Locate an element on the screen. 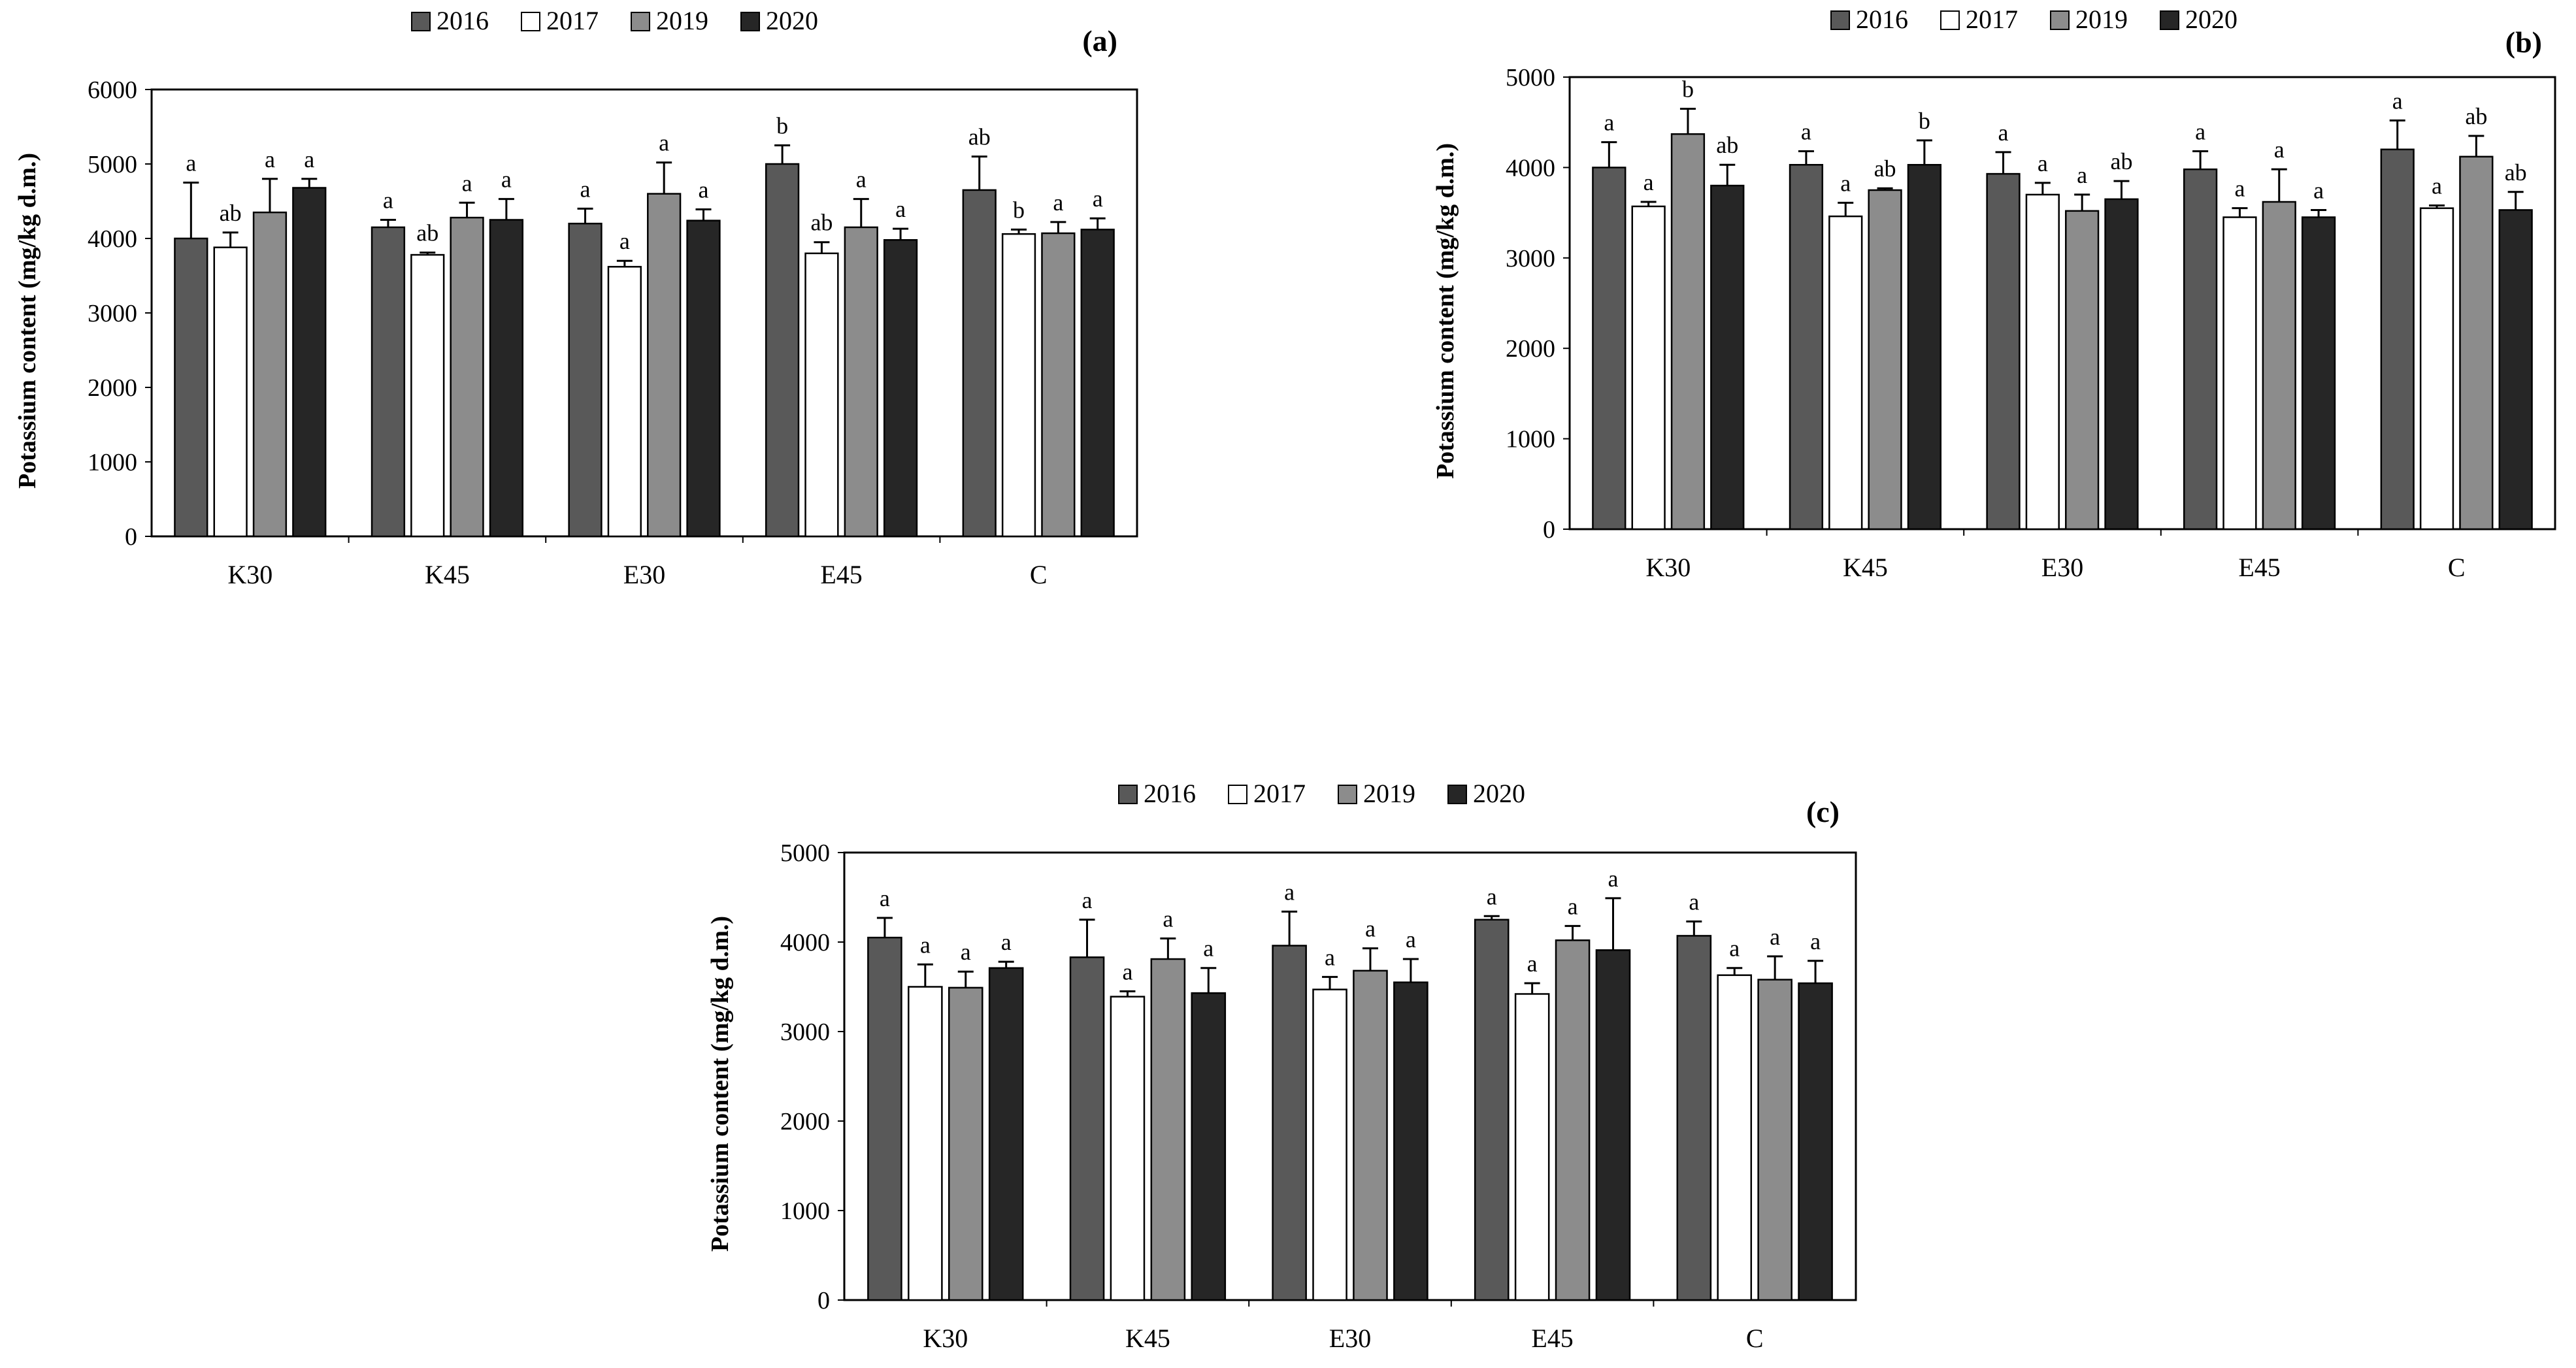 The height and width of the screenshot is (1368, 2576). legend-swatch-2016 is located at coordinates (1128, 794).